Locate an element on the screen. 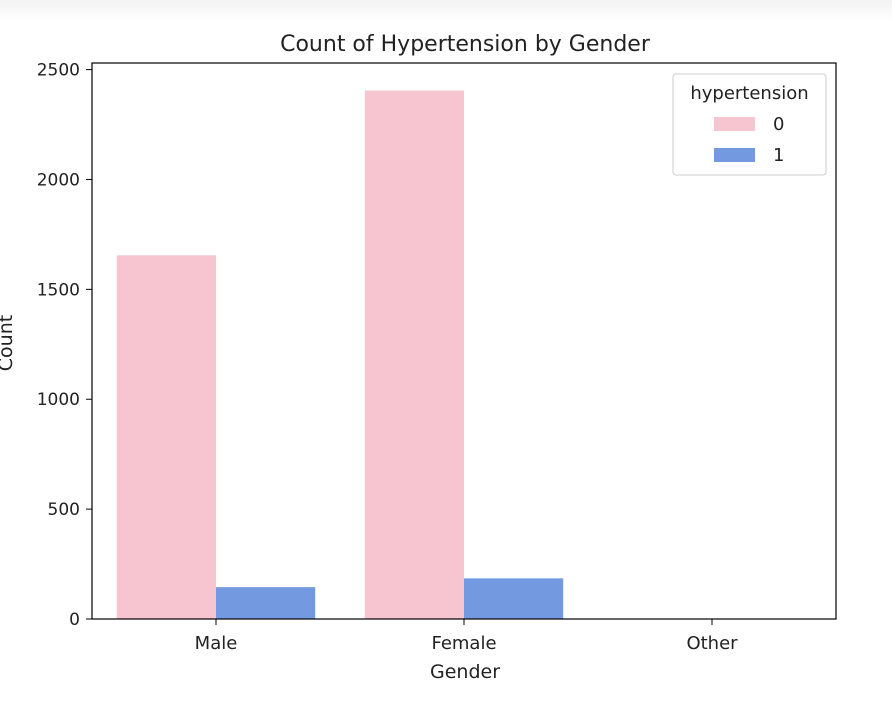 The image size is (892, 706). chart-title: Count of Hypertension by Gender is located at coordinates (465, 44).